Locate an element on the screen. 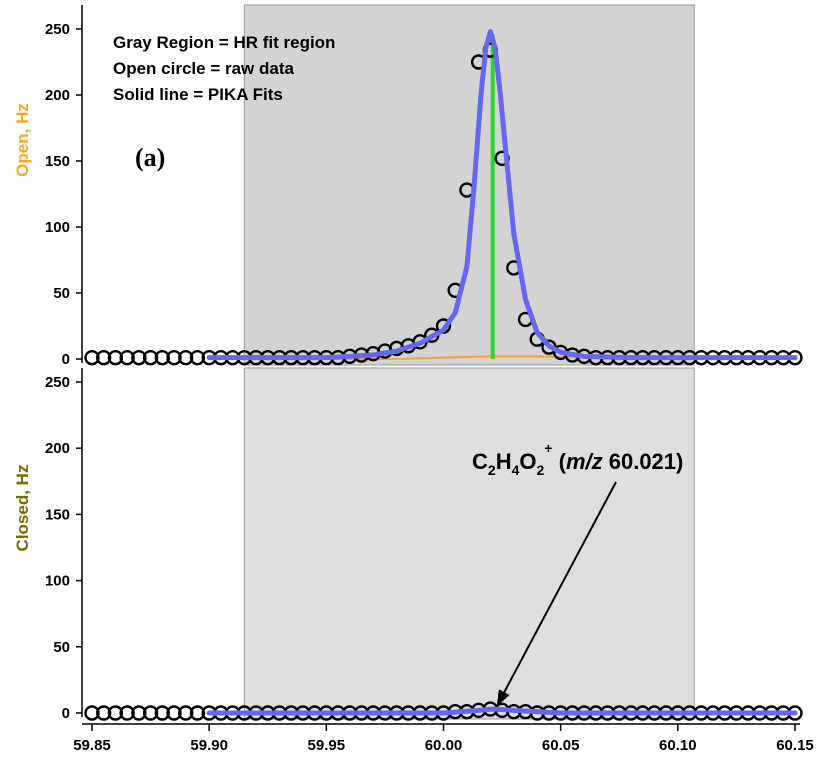  bottom-y-axis-label: Closed, Hz is located at coordinates (22, 508).